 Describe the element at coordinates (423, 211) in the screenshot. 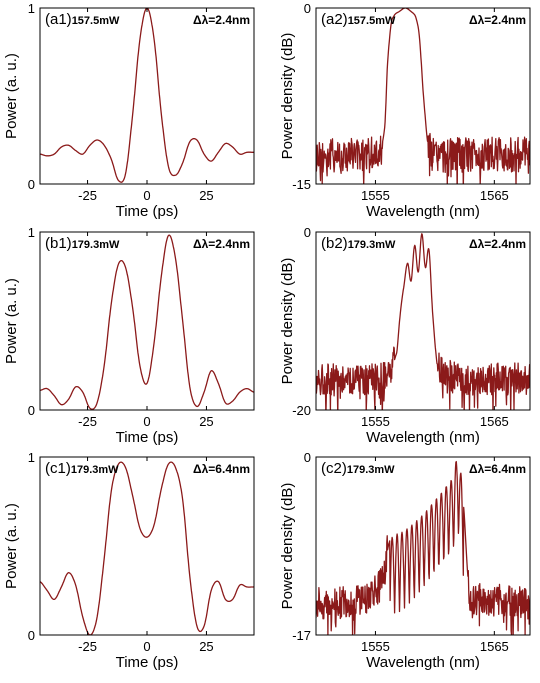

I see `x-axis-label-a2: Wavelength (nm)` at that location.